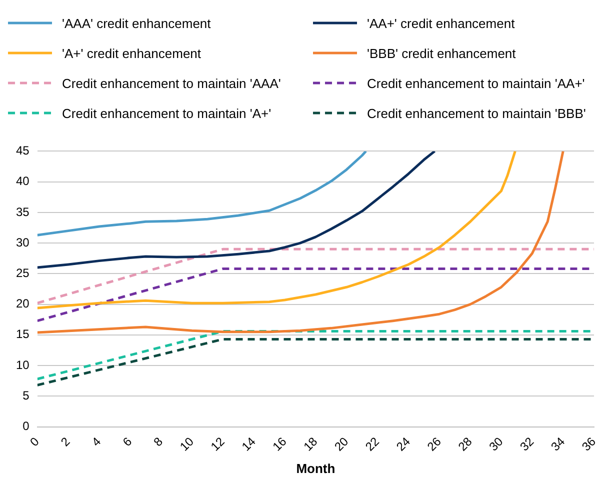 The width and height of the screenshot is (616, 497). I want to click on y-tick-label: 20, so click(23, 303).